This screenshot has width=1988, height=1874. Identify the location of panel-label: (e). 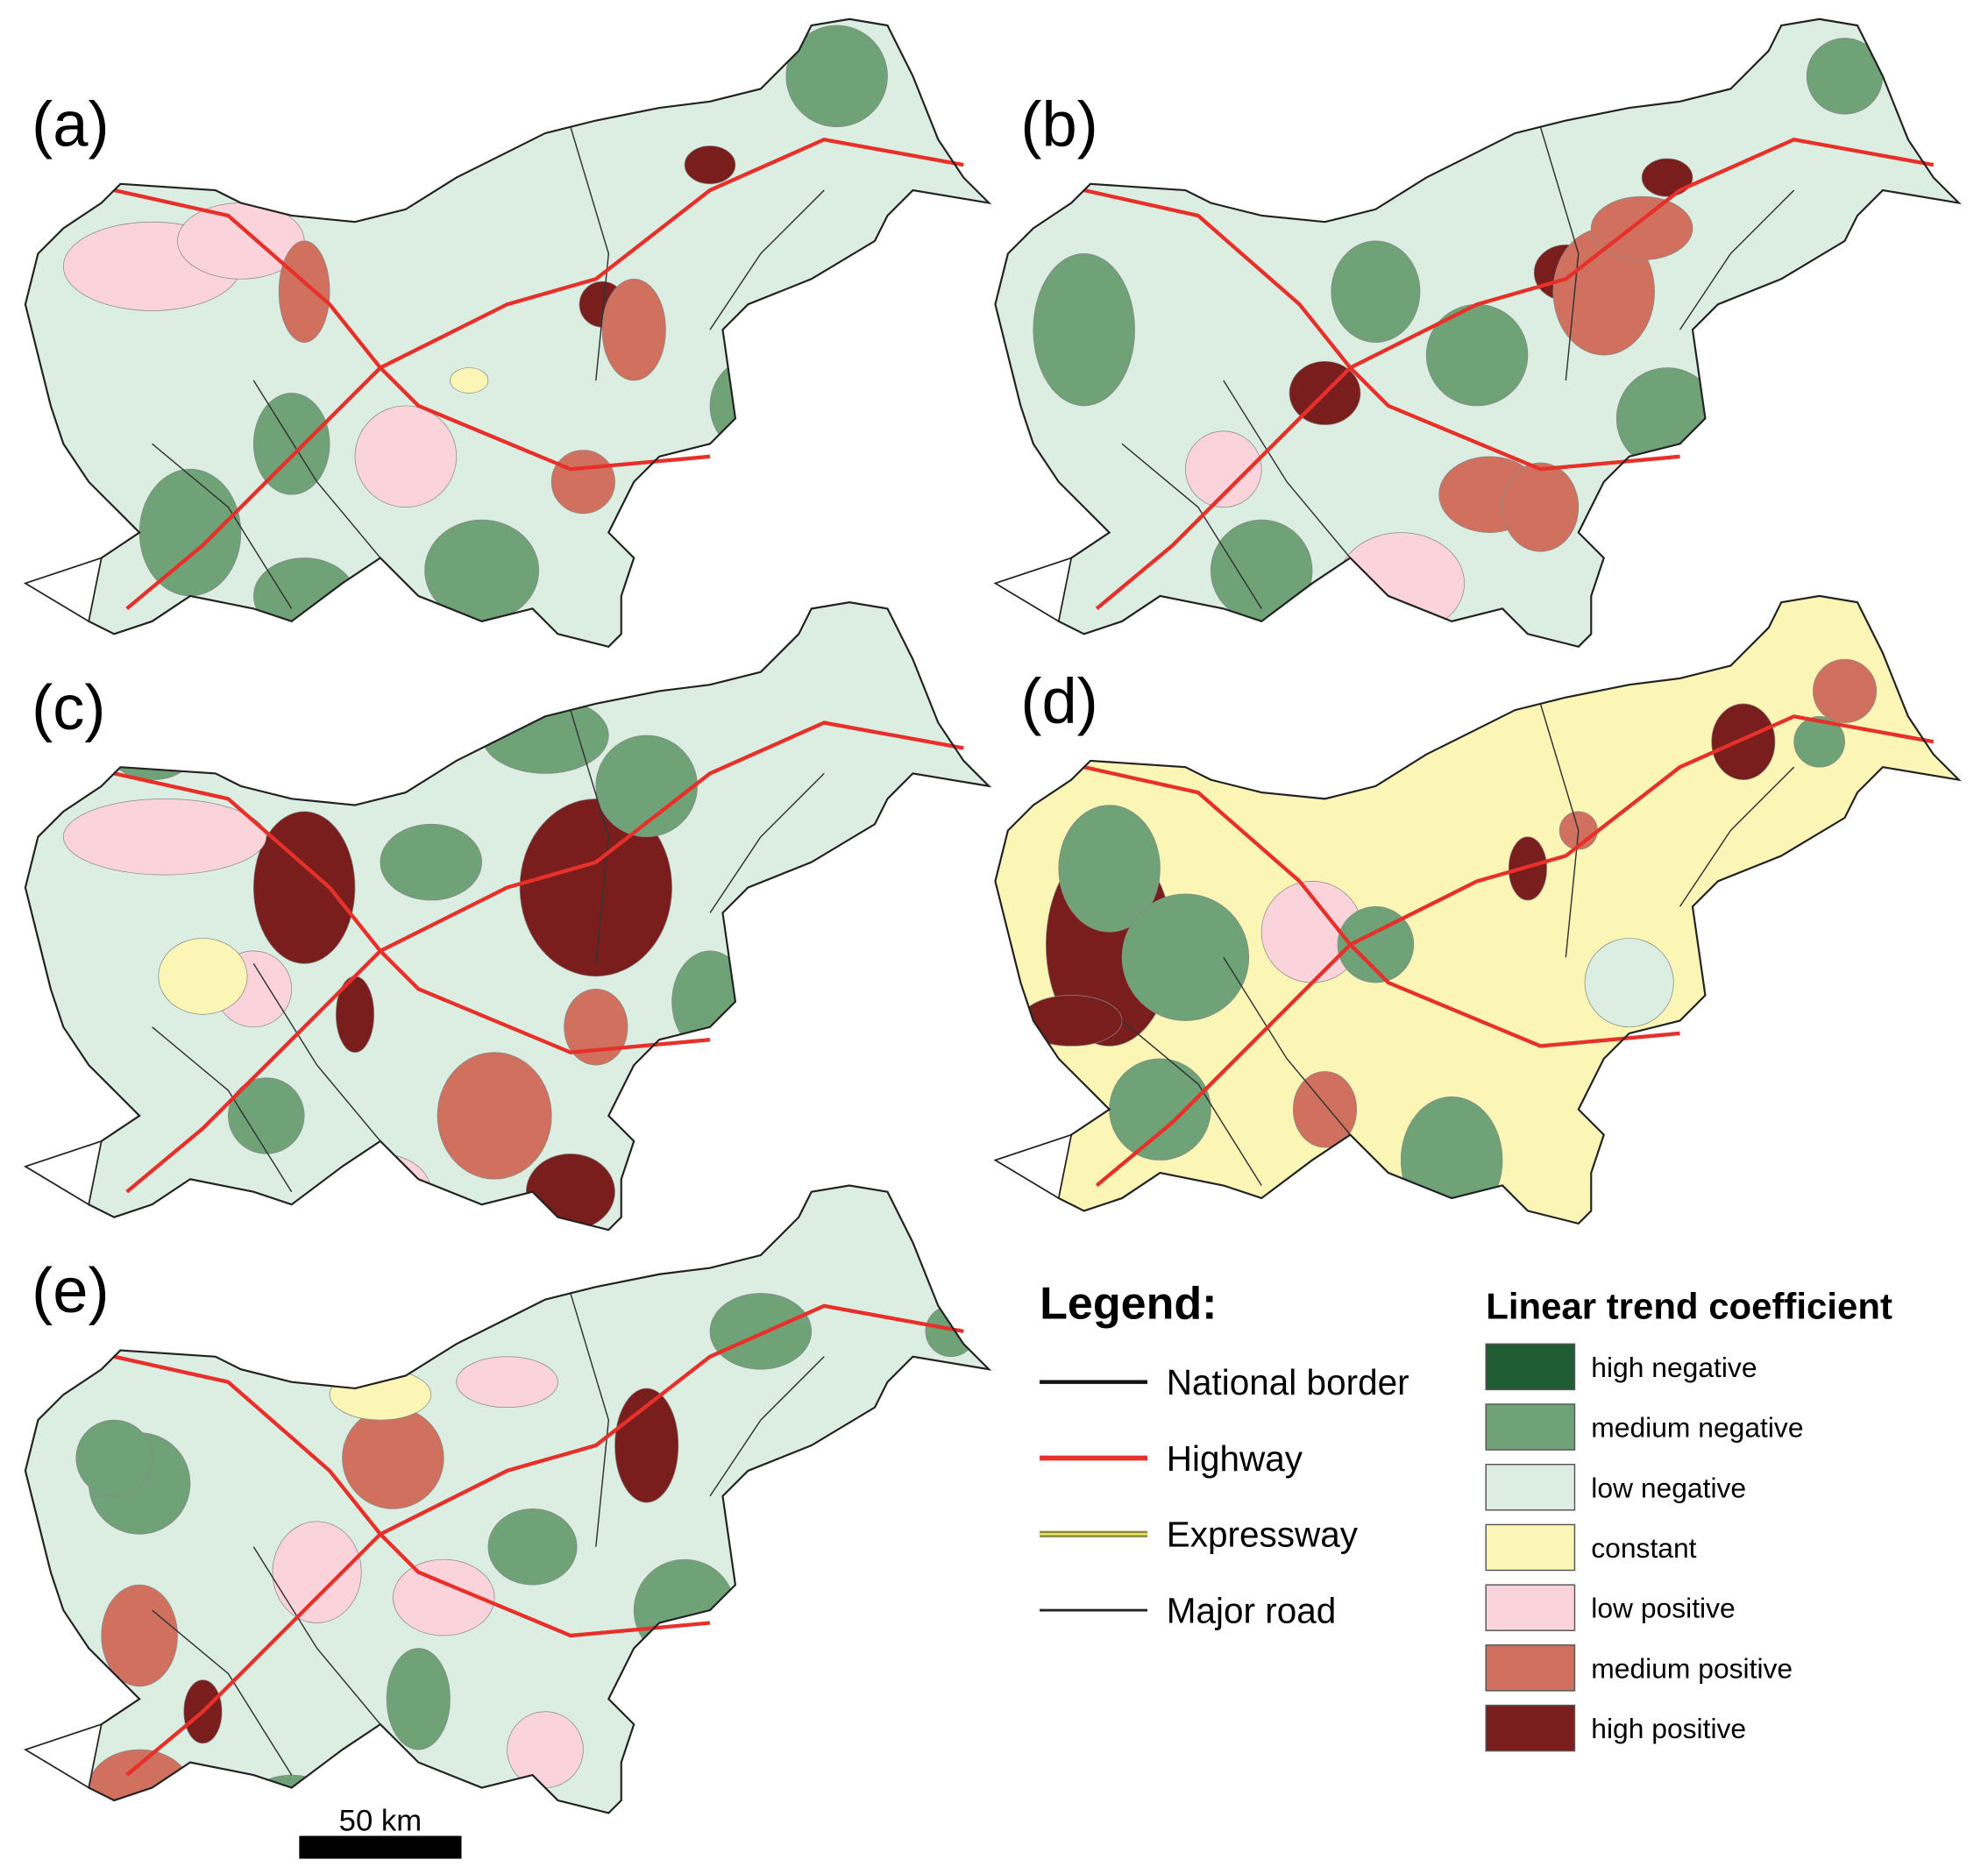
(70, 1291).